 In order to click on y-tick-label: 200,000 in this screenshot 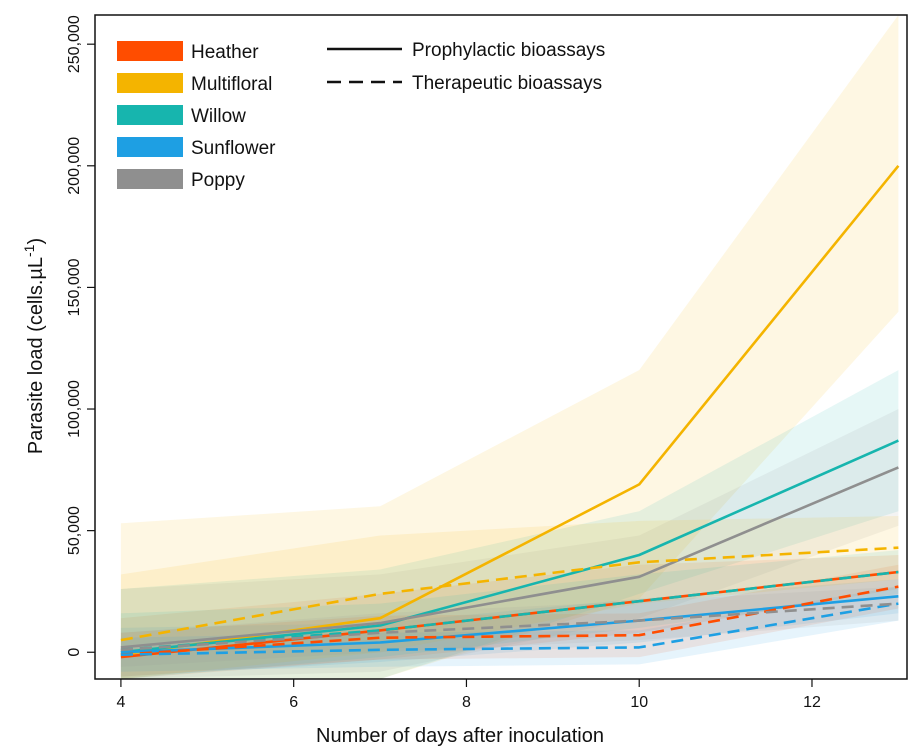, I will do `click(74, 166)`.